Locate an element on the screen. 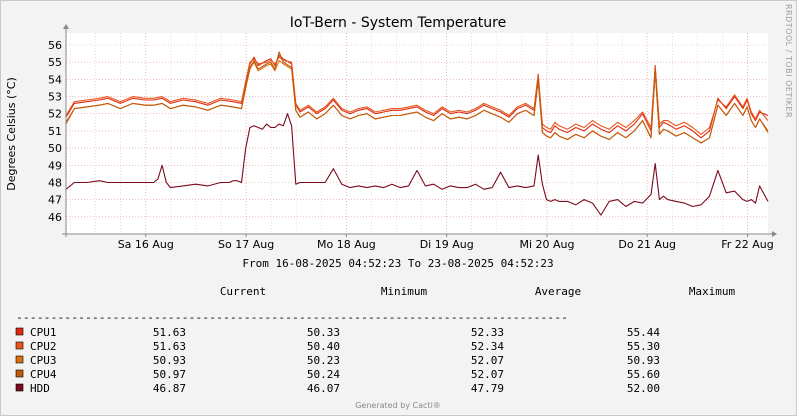 The image size is (797, 416). legend-name-cpu2: CPU2 is located at coordinates (43, 346).